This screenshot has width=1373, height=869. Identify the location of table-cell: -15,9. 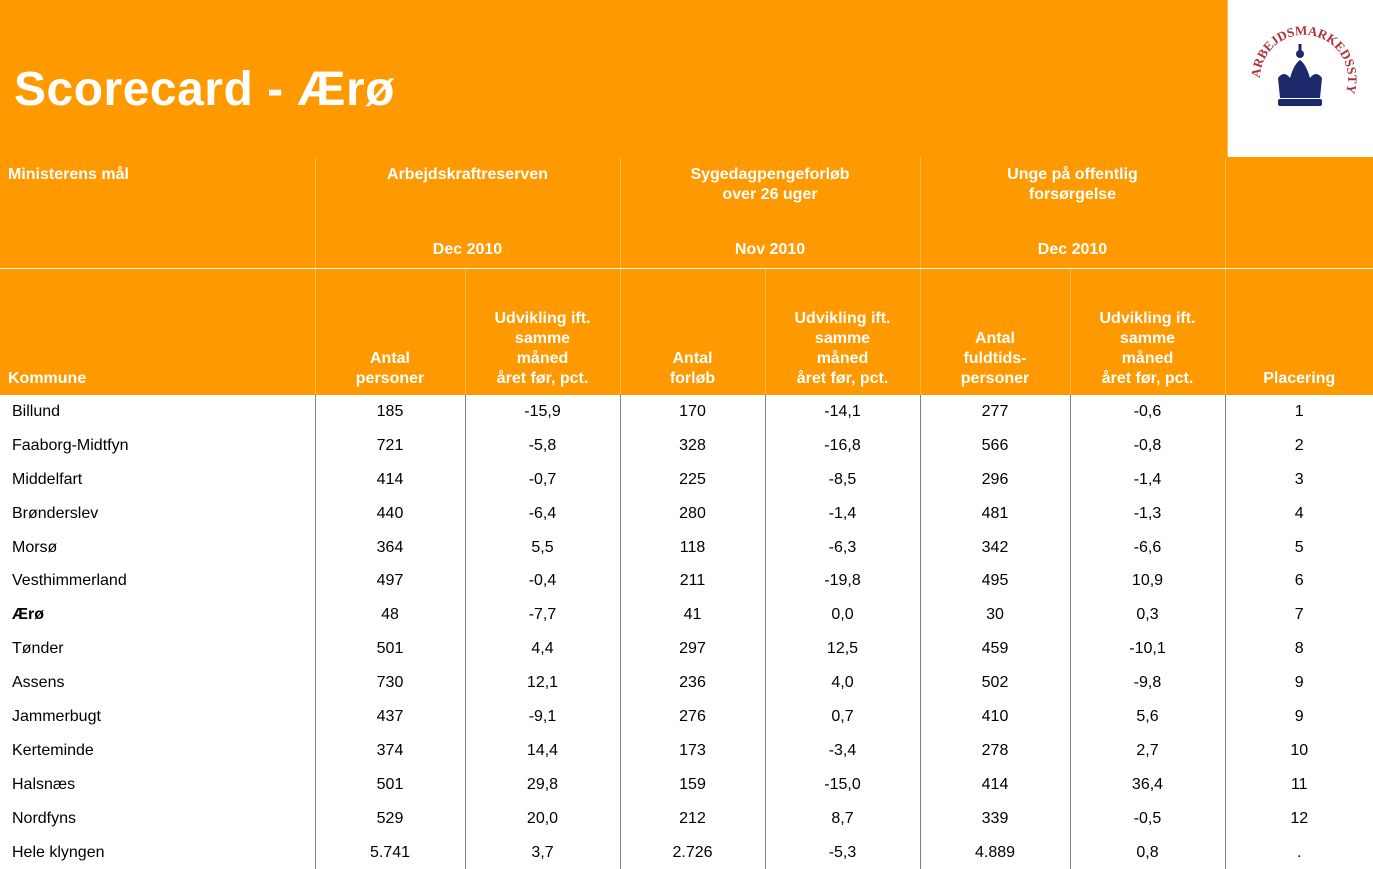
(542, 412).